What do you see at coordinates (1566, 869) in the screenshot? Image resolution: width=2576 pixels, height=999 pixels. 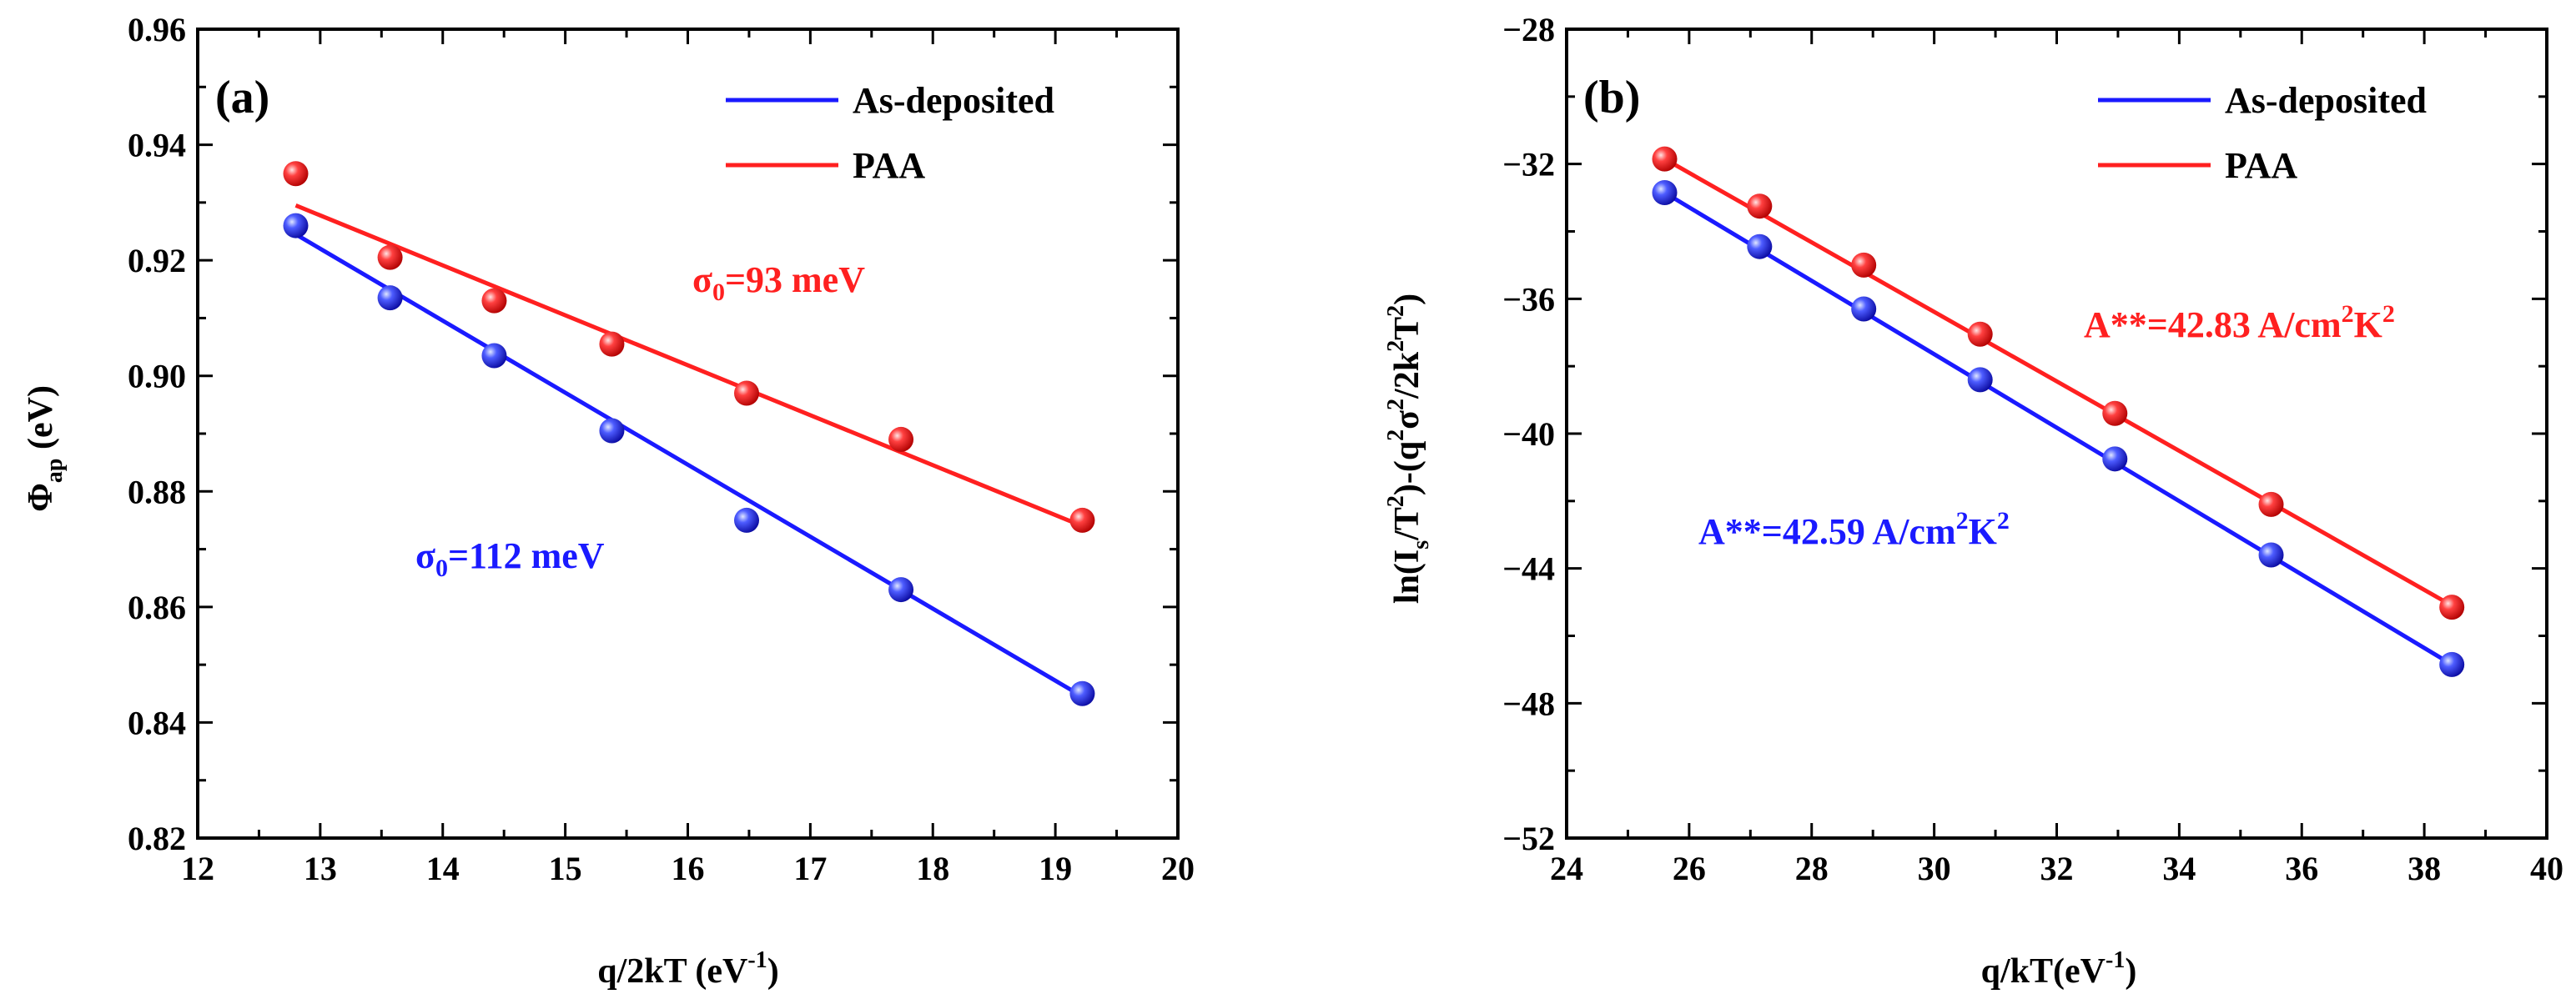 I see `panel-b-xtick-label: 24` at bounding box center [1566, 869].